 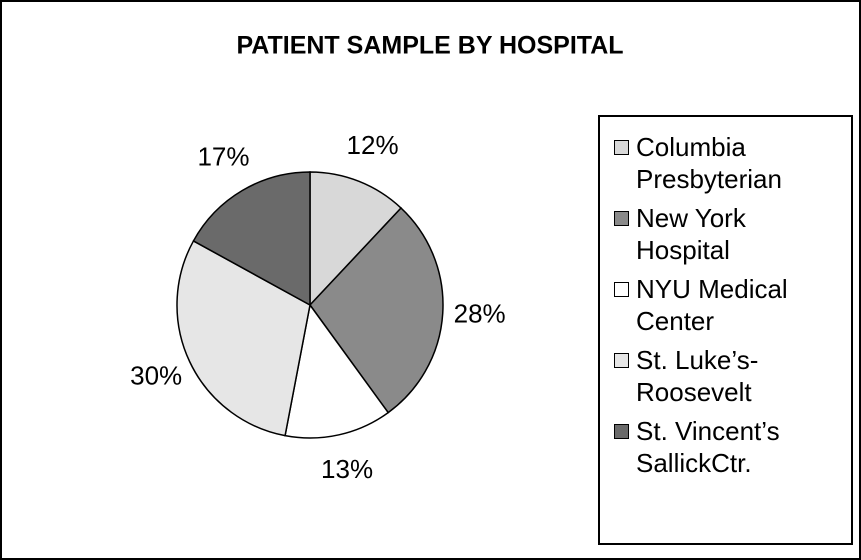 I want to click on legend-label: St. Luke’s- Roosevelt, so click(x=697, y=376).